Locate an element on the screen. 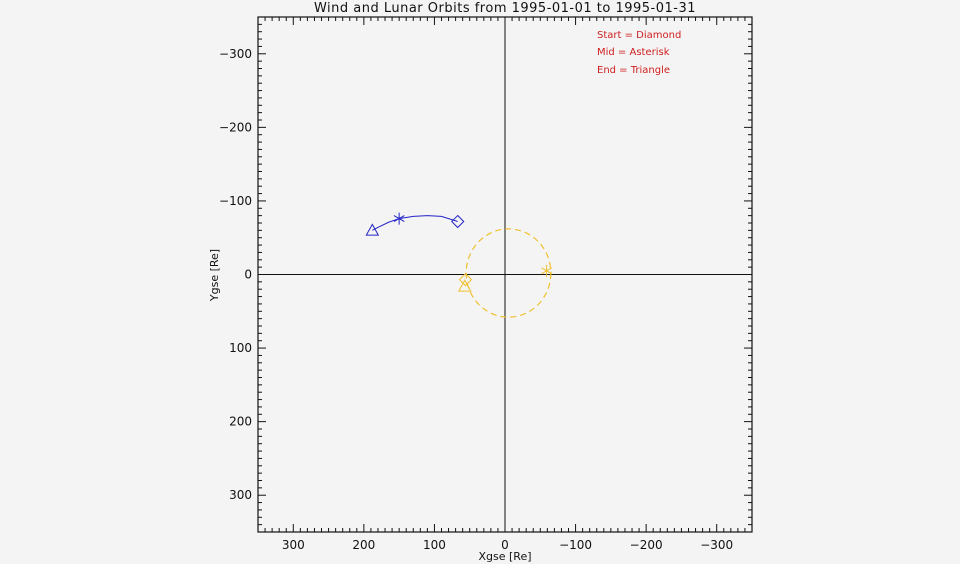 Image resolution: width=960 pixels, height=564 pixels. series-orbit is located at coordinates (508, 273).